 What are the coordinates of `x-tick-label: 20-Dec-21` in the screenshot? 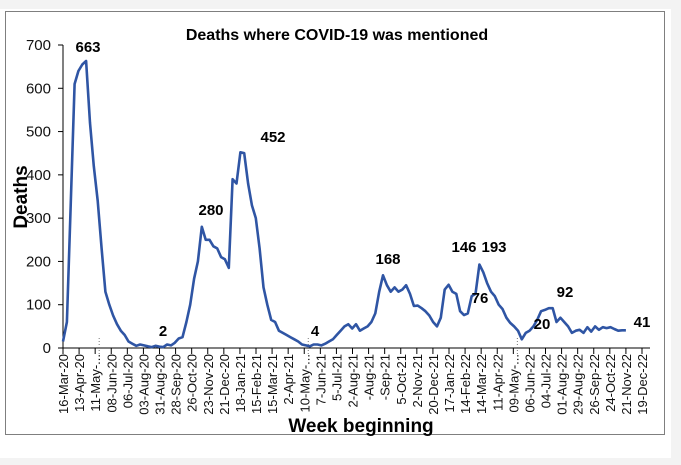 It's located at (433, 384).